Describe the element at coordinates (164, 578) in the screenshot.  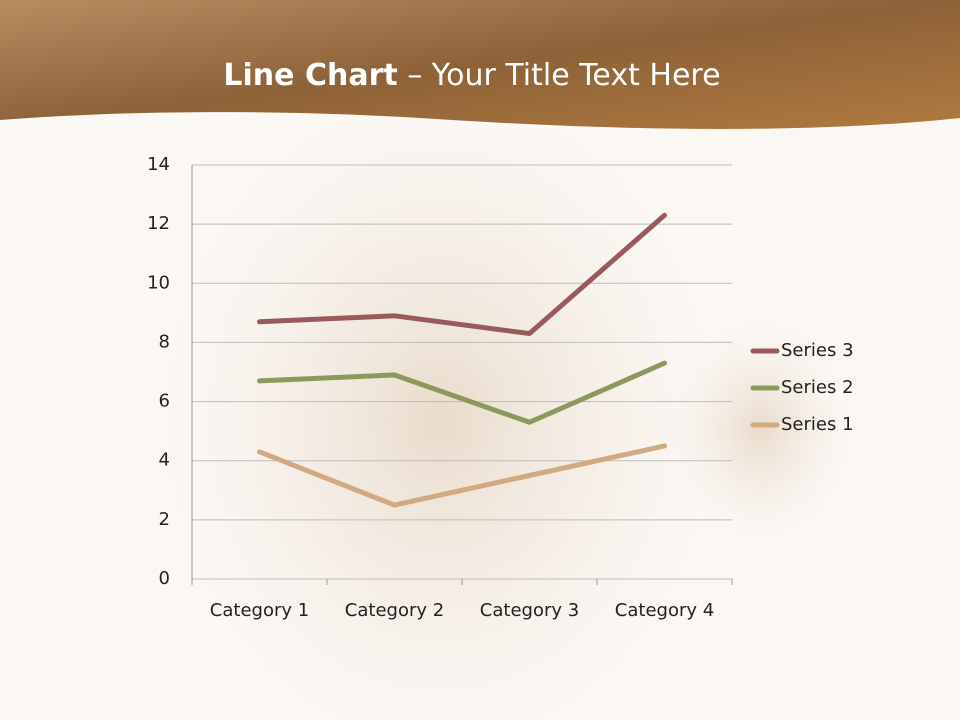
I see `y-tick-label: 0` at that location.